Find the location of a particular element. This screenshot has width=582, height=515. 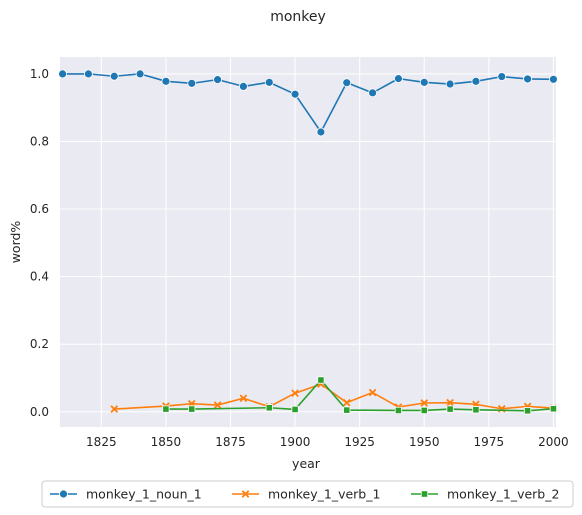

x-tick-label: 1875 is located at coordinates (230, 442).